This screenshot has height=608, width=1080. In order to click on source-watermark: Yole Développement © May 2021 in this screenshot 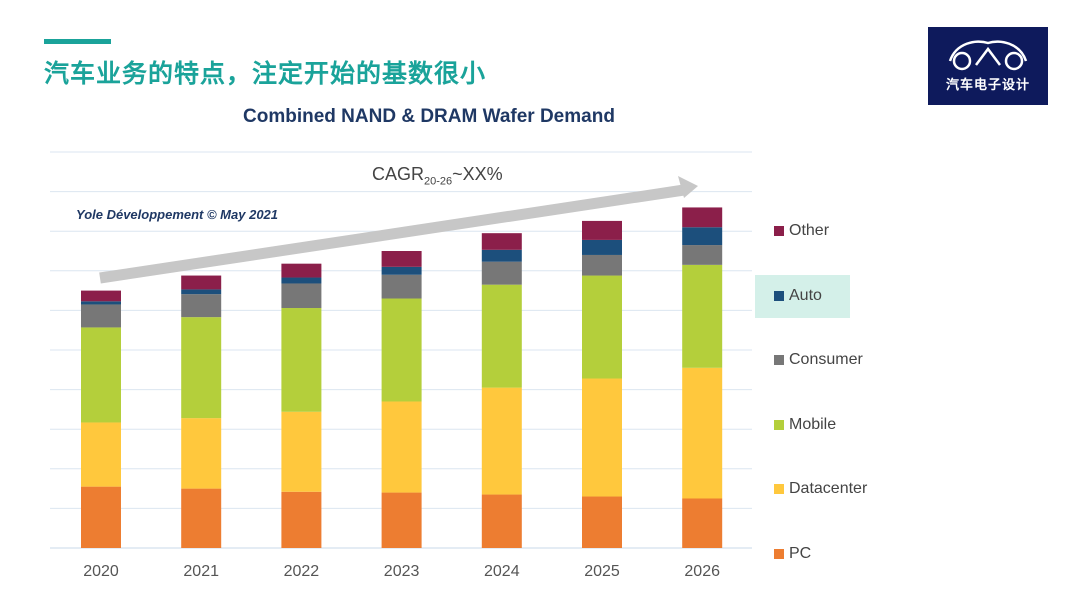, I will do `click(177, 214)`.